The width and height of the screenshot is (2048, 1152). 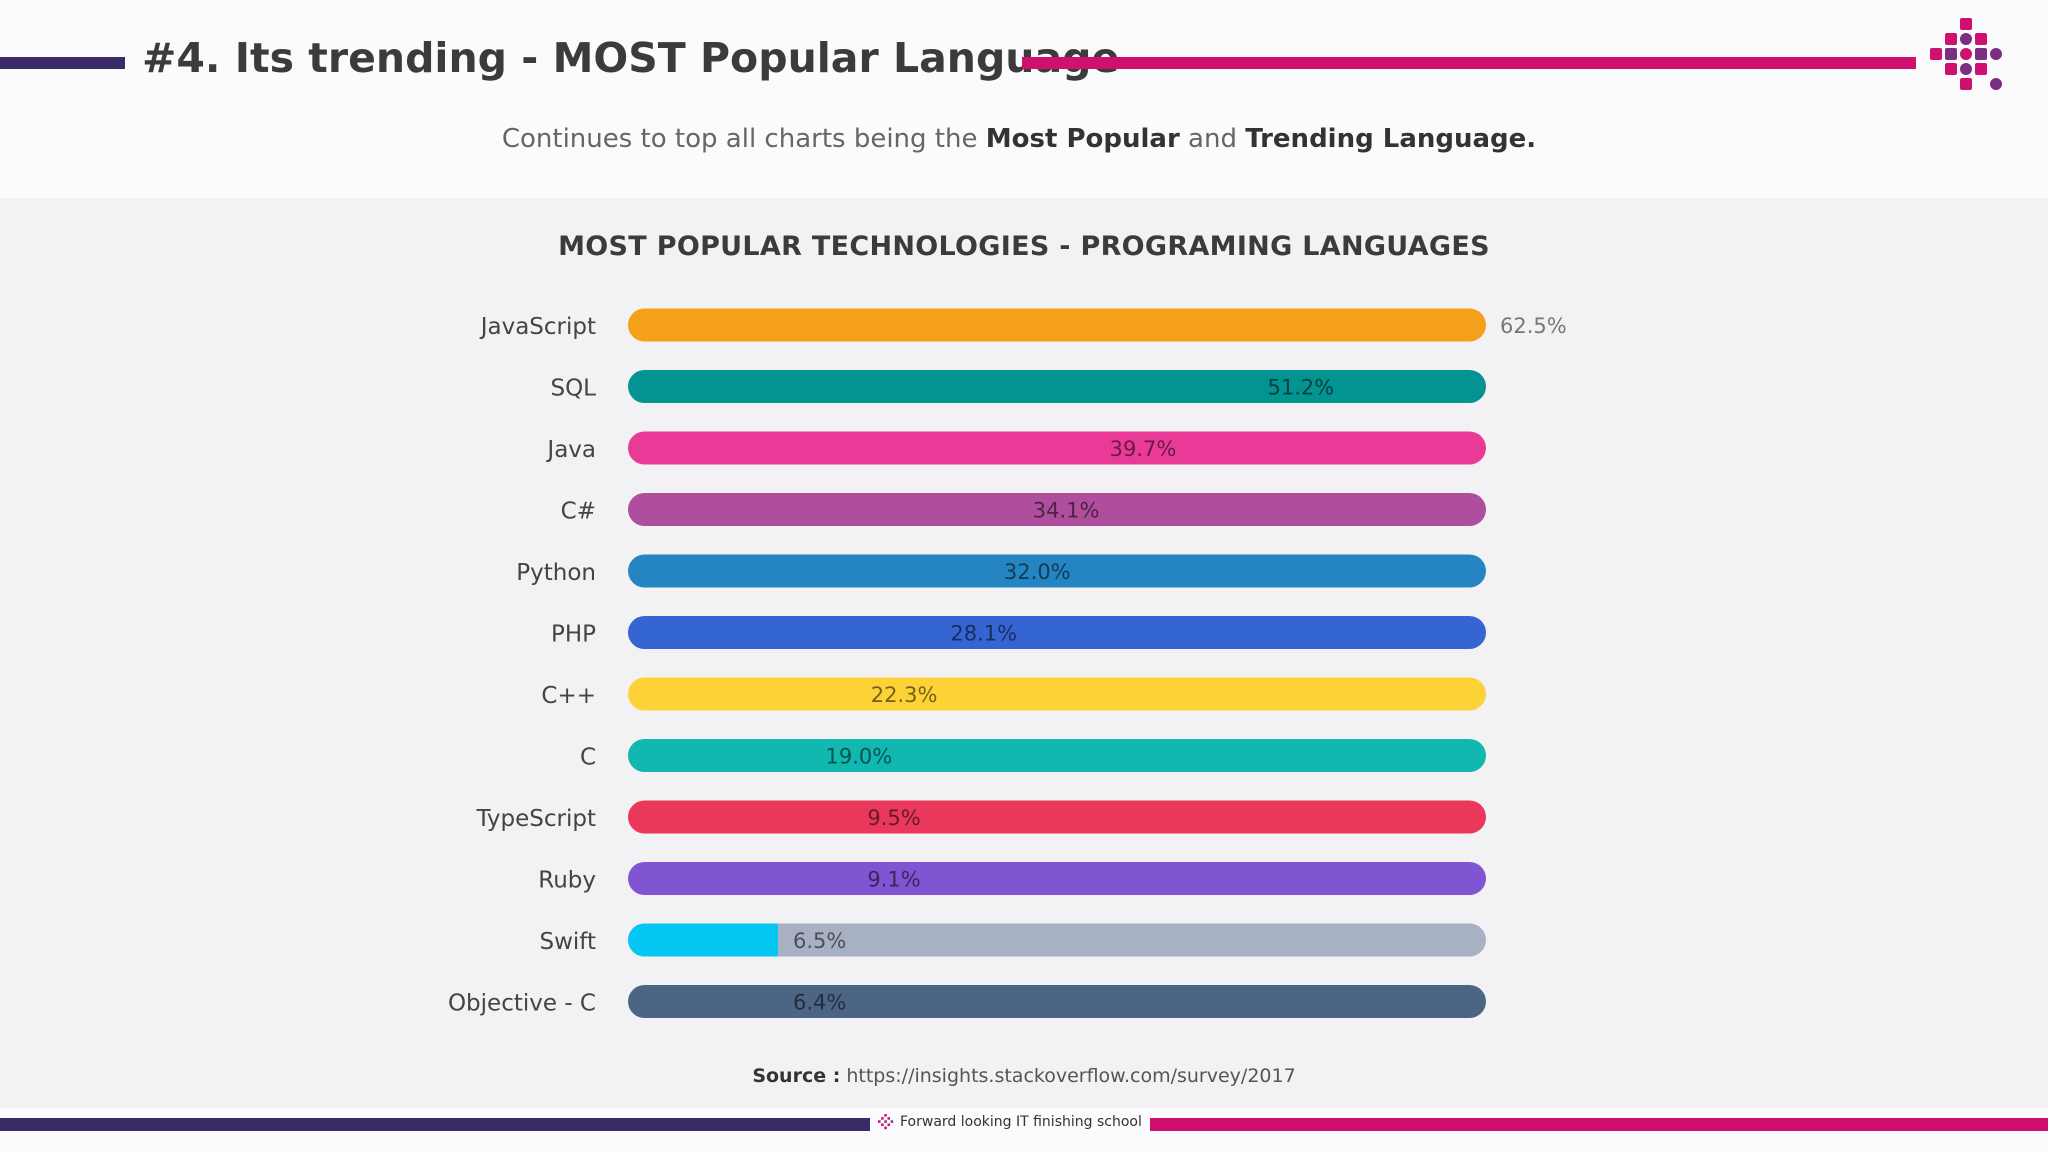 What do you see at coordinates (537, 327) in the screenshot?
I see `category-label: JavaScript` at bounding box center [537, 327].